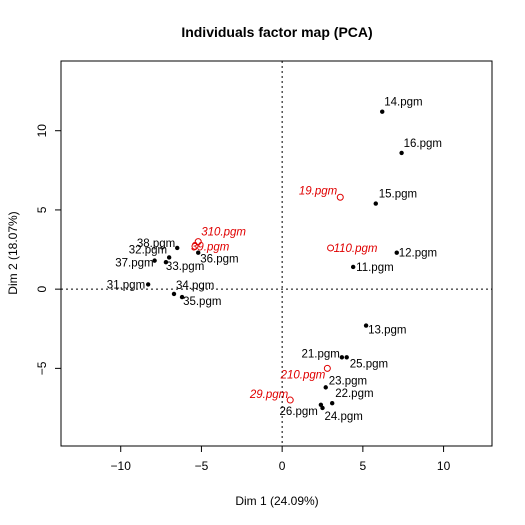  What do you see at coordinates (387, 331) in the screenshot?
I see `point-label-13: 13.pgm` at bounding box center [387, 331].